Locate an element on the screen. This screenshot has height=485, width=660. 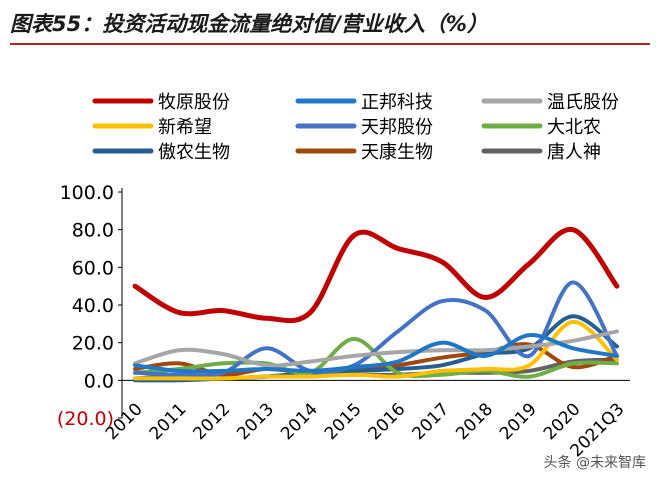
legend-label: 正邦科技 is located at coordinates (397, 102).